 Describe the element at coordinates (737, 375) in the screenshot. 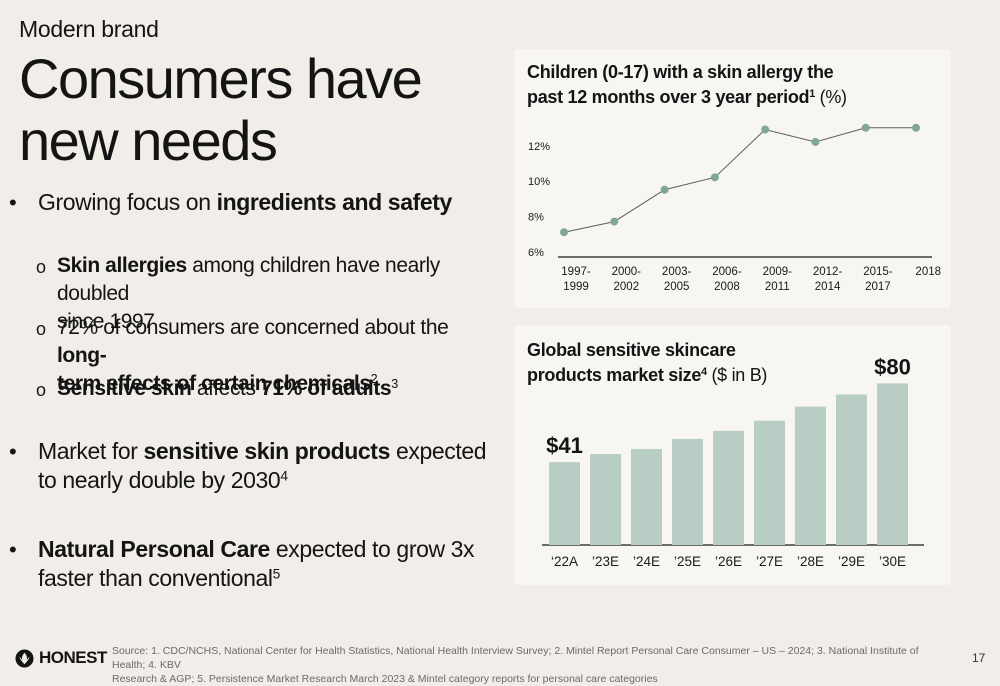

I see `chart-unit: ($ in B)` at that location.